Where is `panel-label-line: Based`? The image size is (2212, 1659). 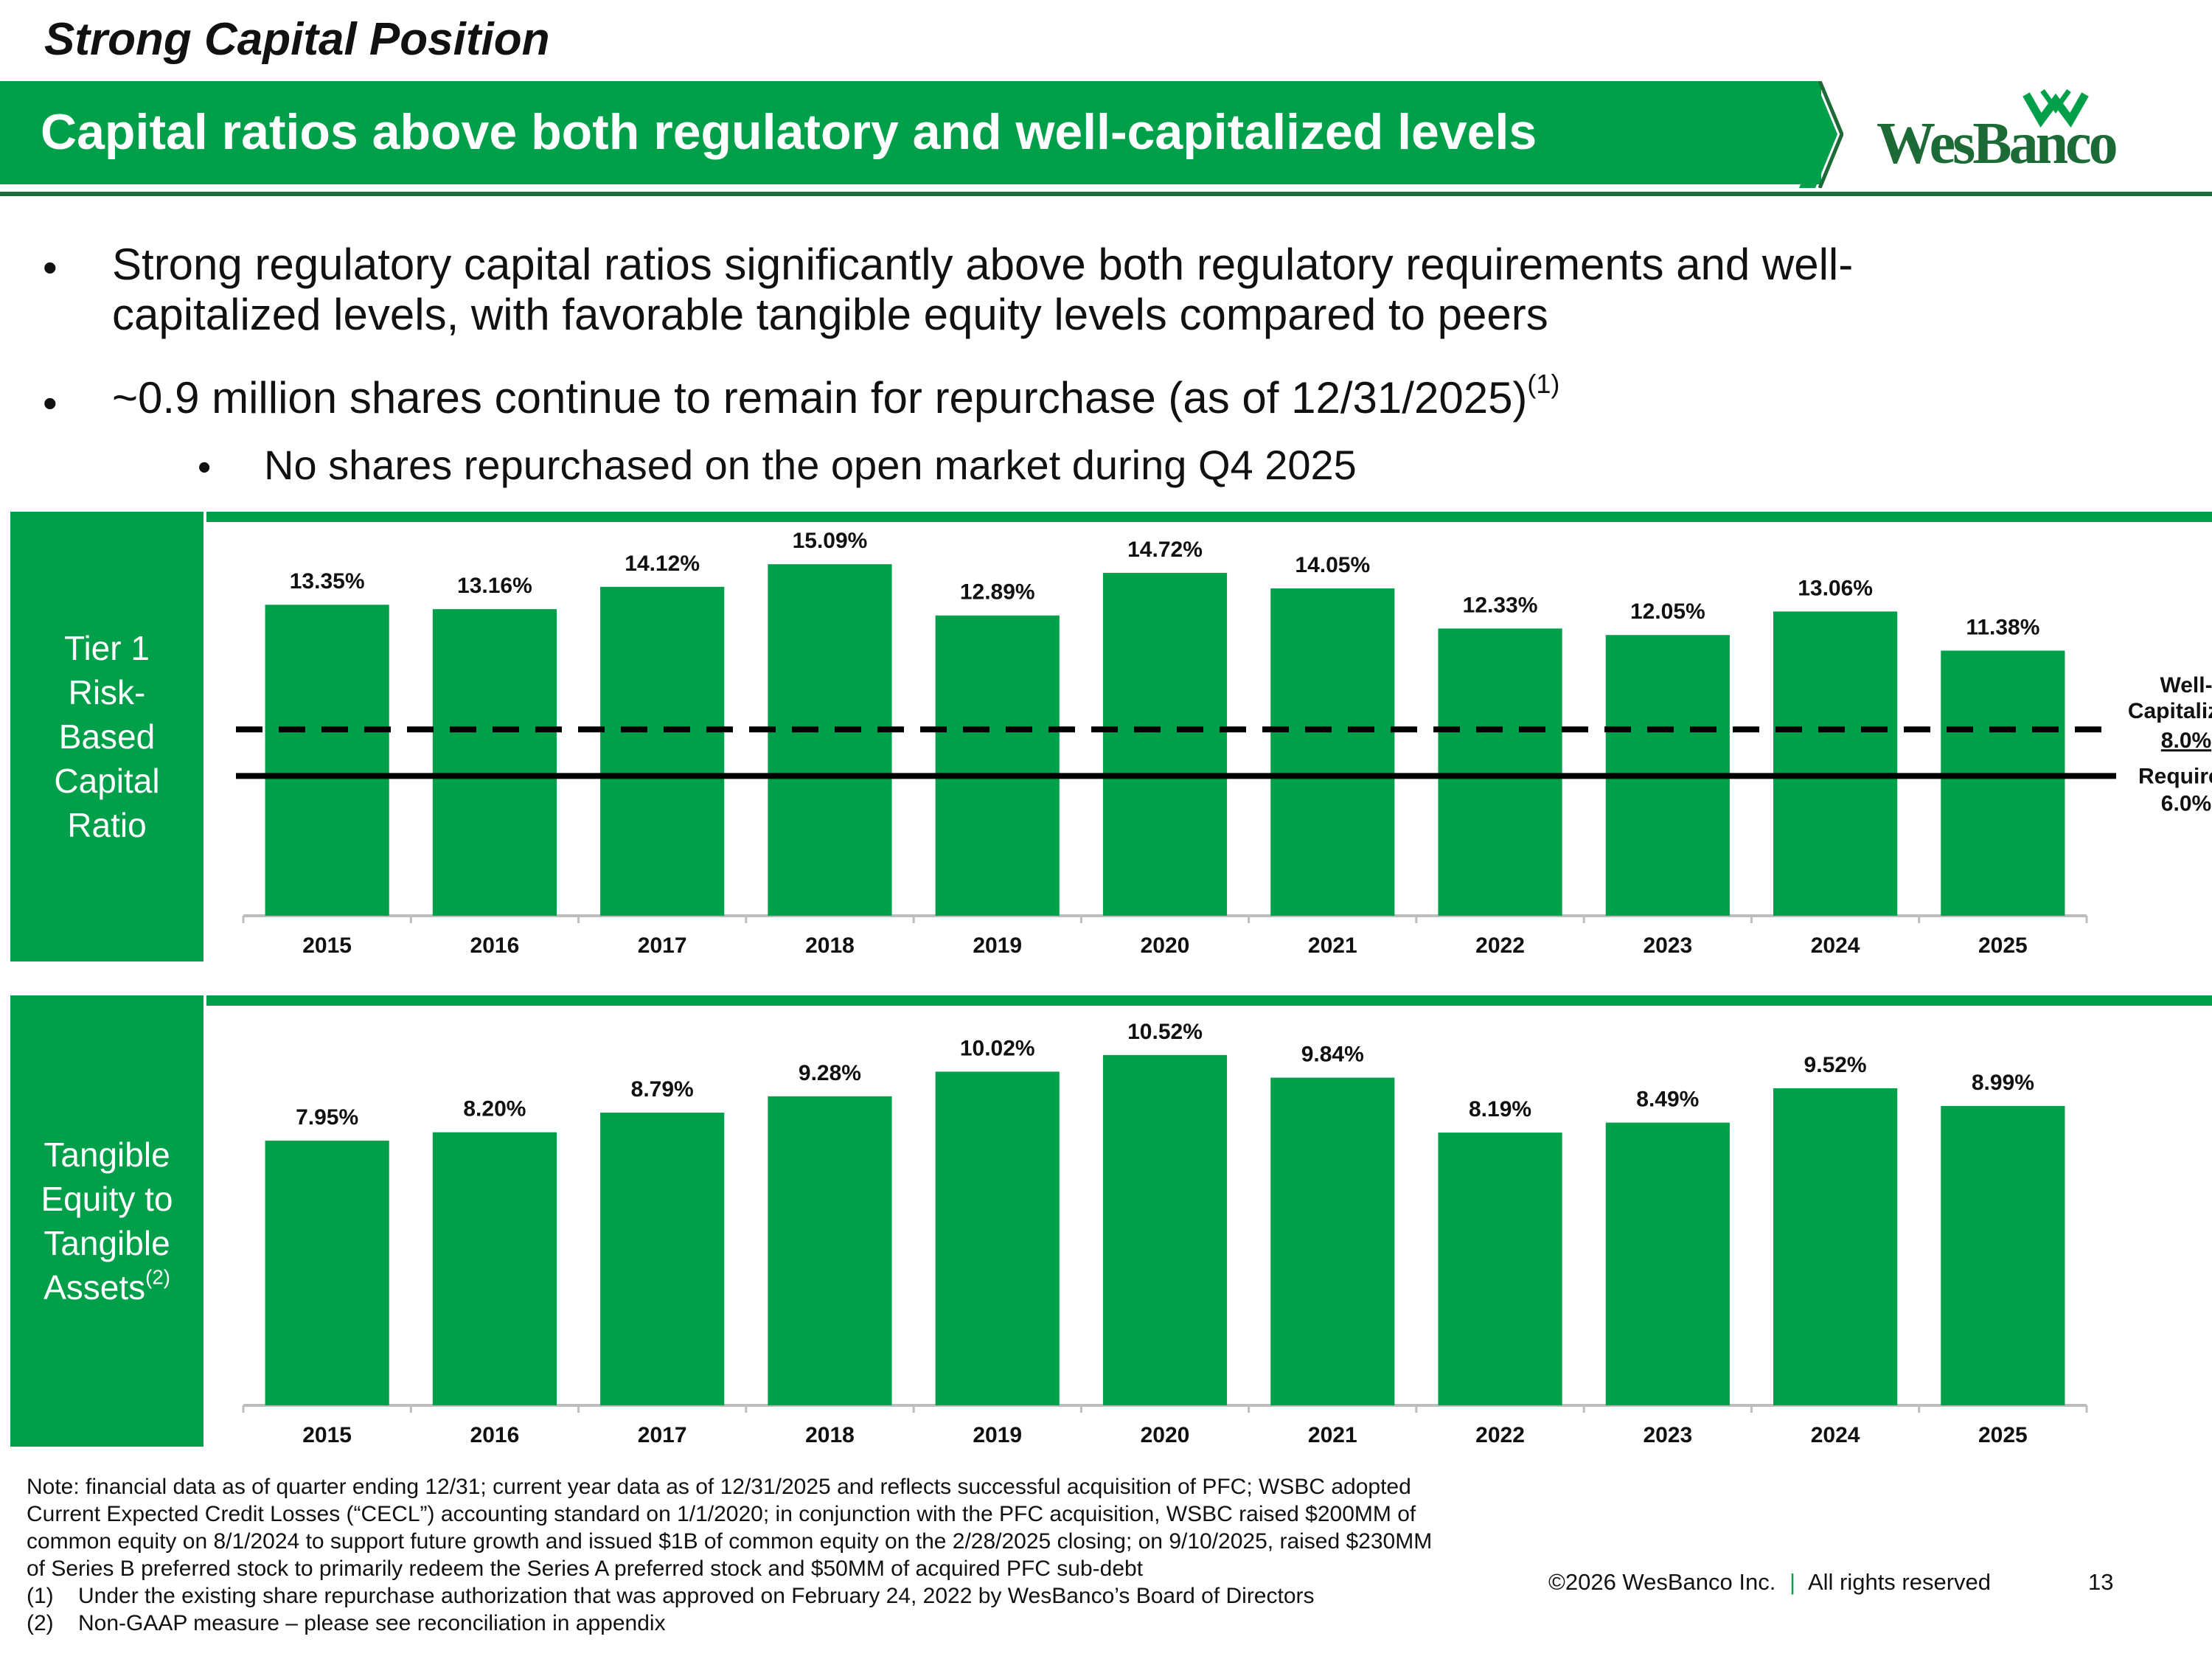
panel-label-line: Based is located at coordinates (107, 736).